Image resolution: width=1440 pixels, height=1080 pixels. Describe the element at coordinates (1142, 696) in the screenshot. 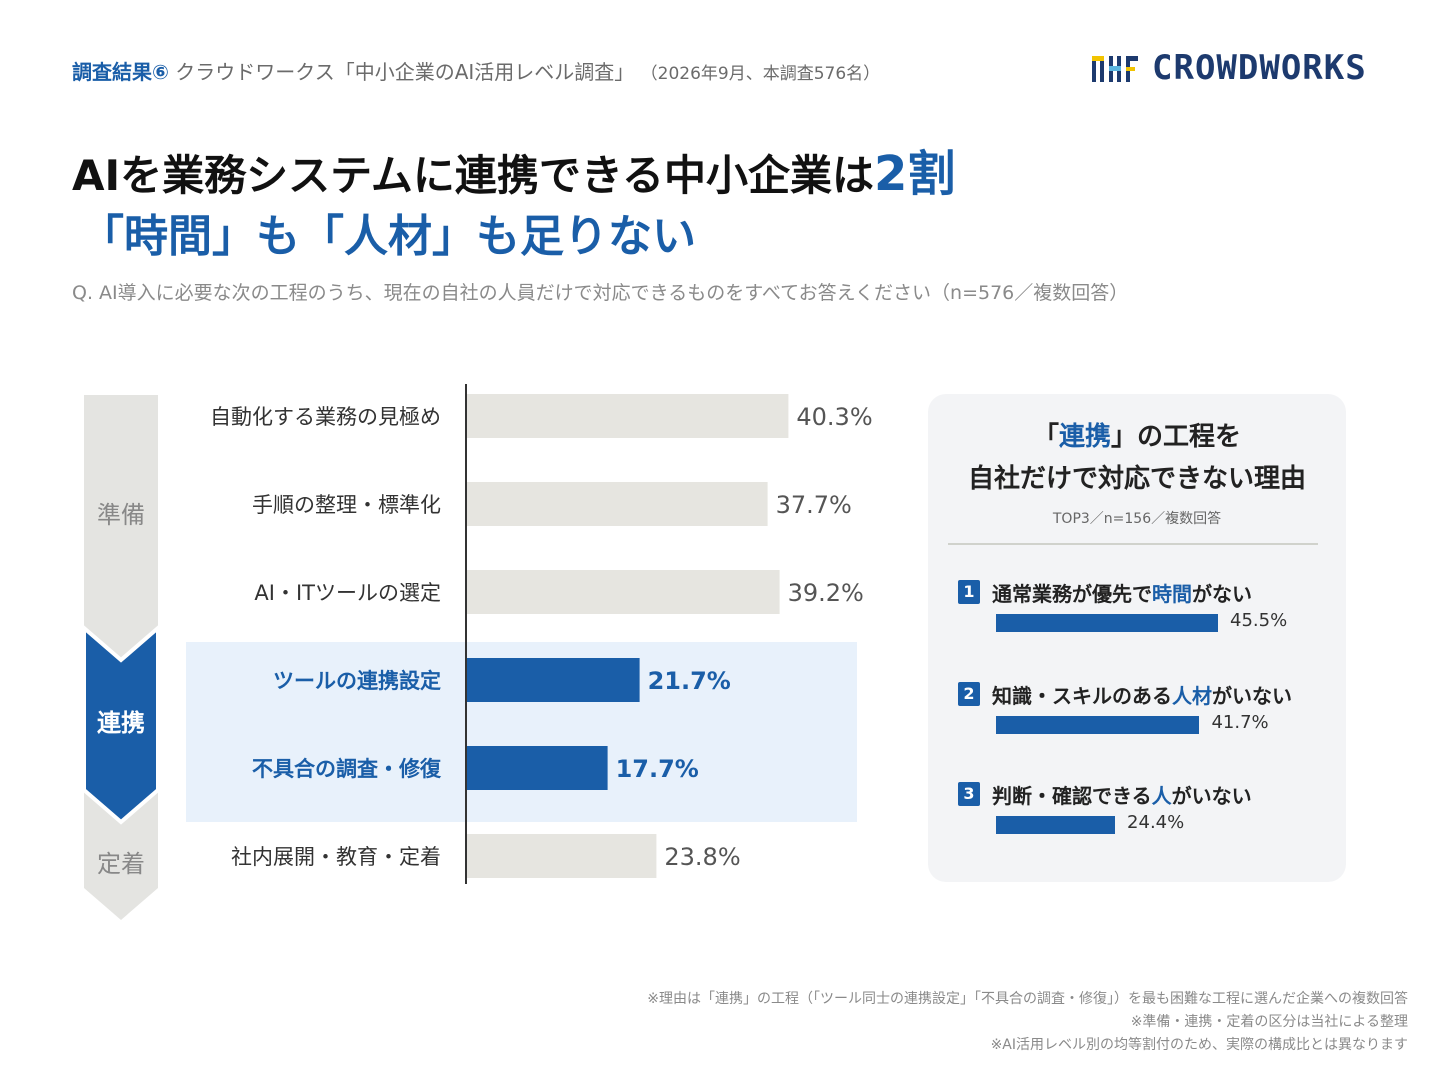

I see `reason-label: 知識・スキルのある人材がいない` at that location.